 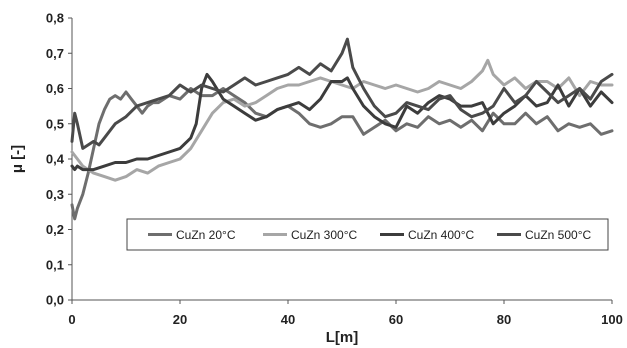 What do you see at coordinates (55, 123) in the screenshot?
I see `y-tick-label: 0,5` at bounding box center [55, 123].